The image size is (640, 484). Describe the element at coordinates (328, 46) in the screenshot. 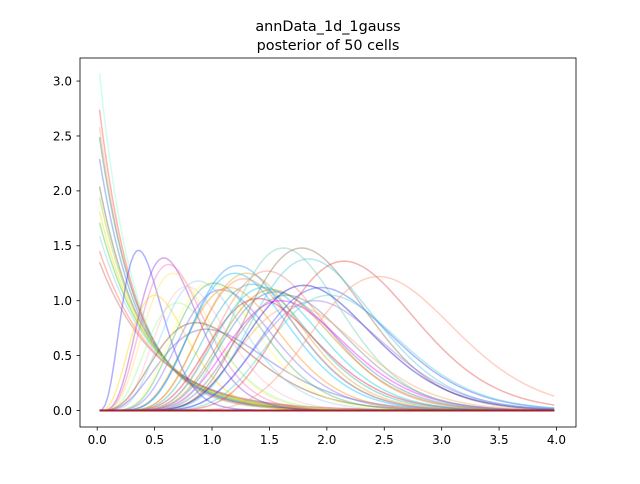

I see `chart-subtitle: posterior of 50 cells` at that location.